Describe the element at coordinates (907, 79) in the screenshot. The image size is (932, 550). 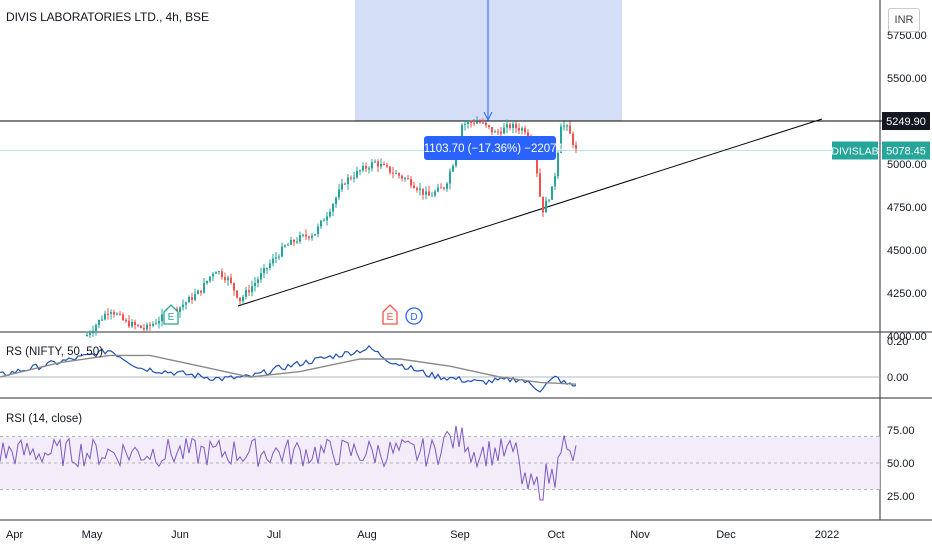
I see `price-tick-label: 5500.00` at that location.